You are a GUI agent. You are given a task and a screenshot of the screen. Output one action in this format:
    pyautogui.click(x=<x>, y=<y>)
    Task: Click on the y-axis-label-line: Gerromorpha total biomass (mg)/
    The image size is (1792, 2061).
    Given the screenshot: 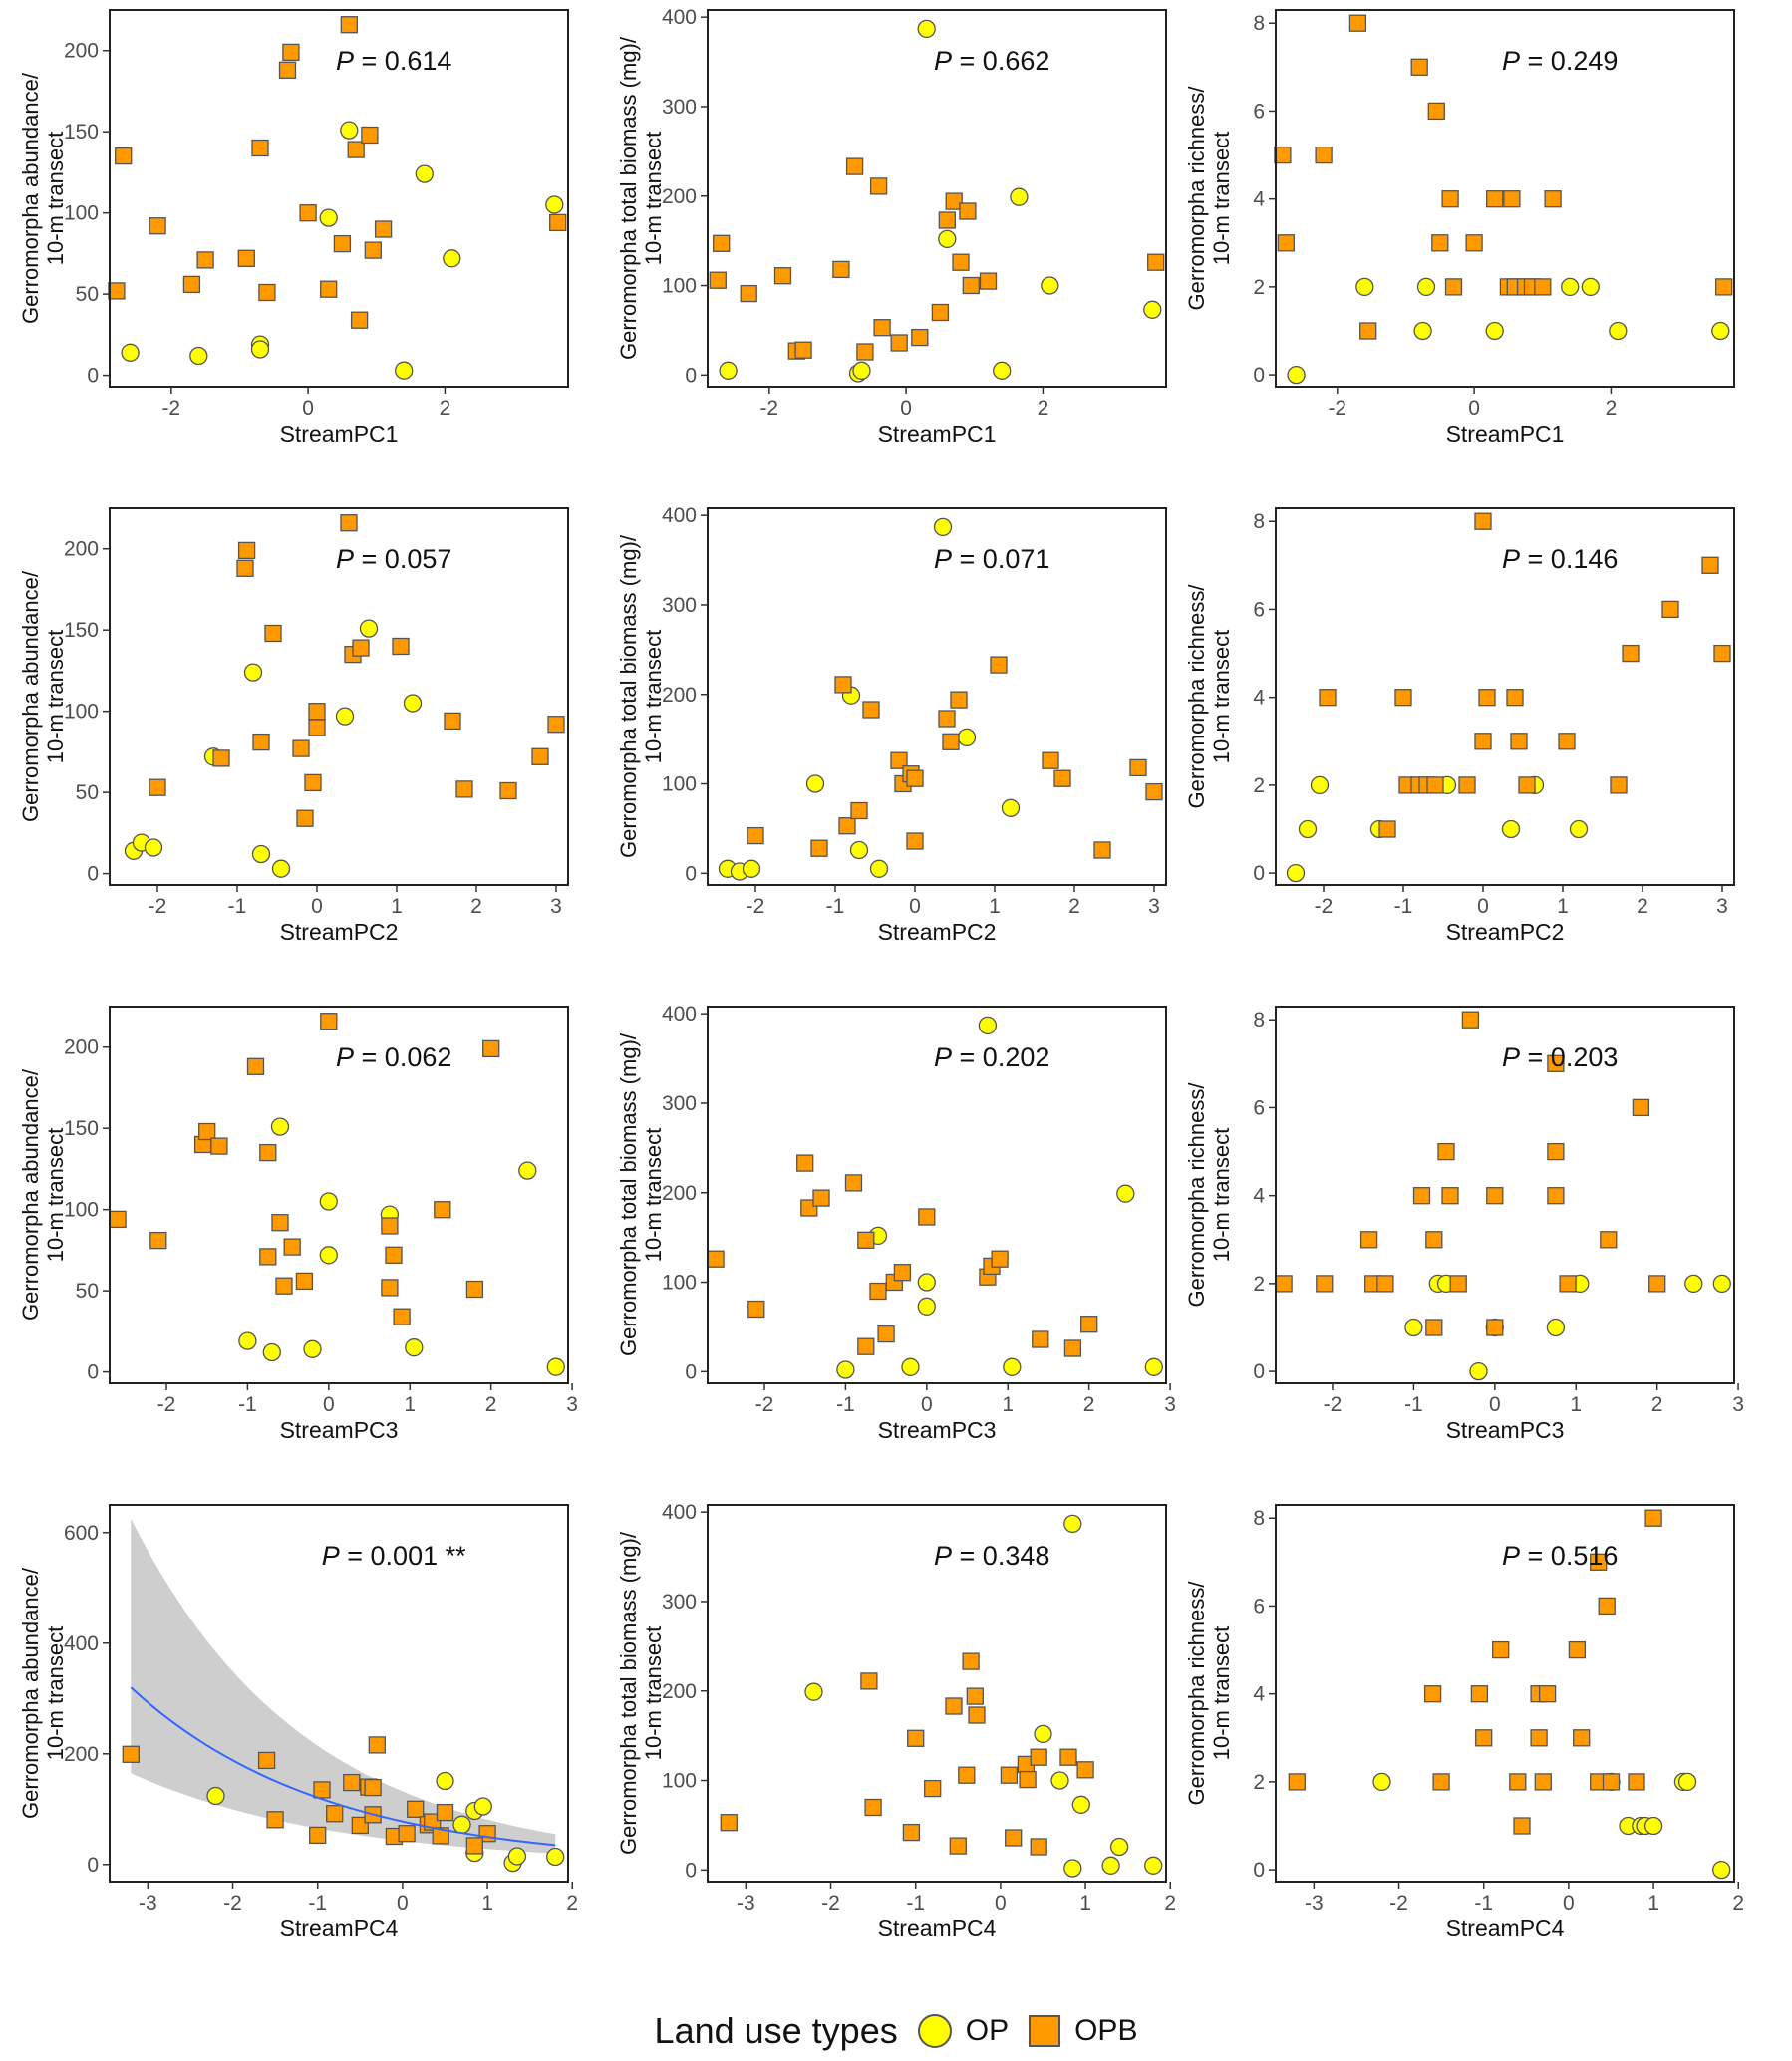 What is the action you would take?
    pyautogui.click(x=628, y=1693)
    